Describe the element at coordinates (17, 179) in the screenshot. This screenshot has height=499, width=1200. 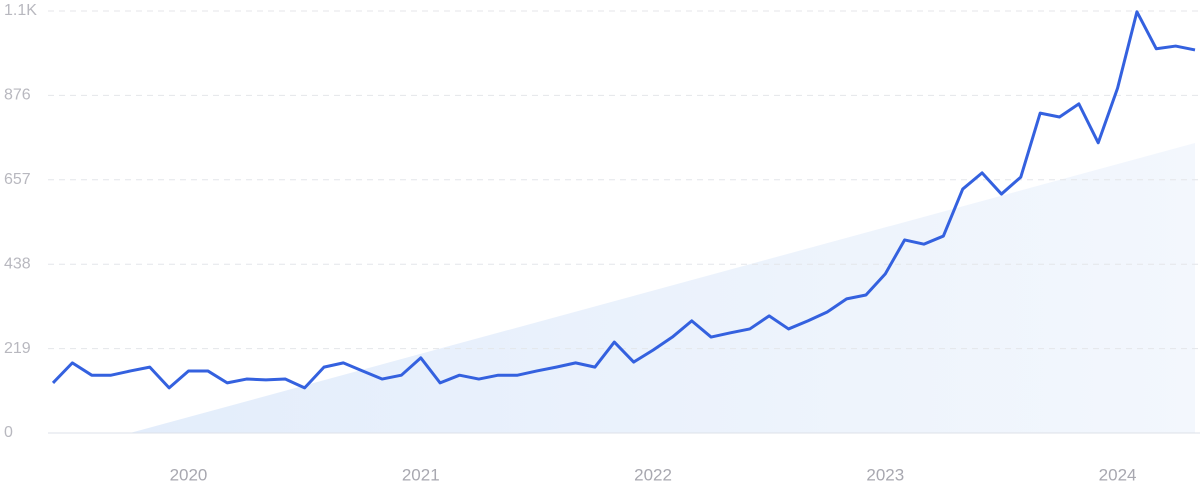
I see `y-tick-label: 657` at that location.